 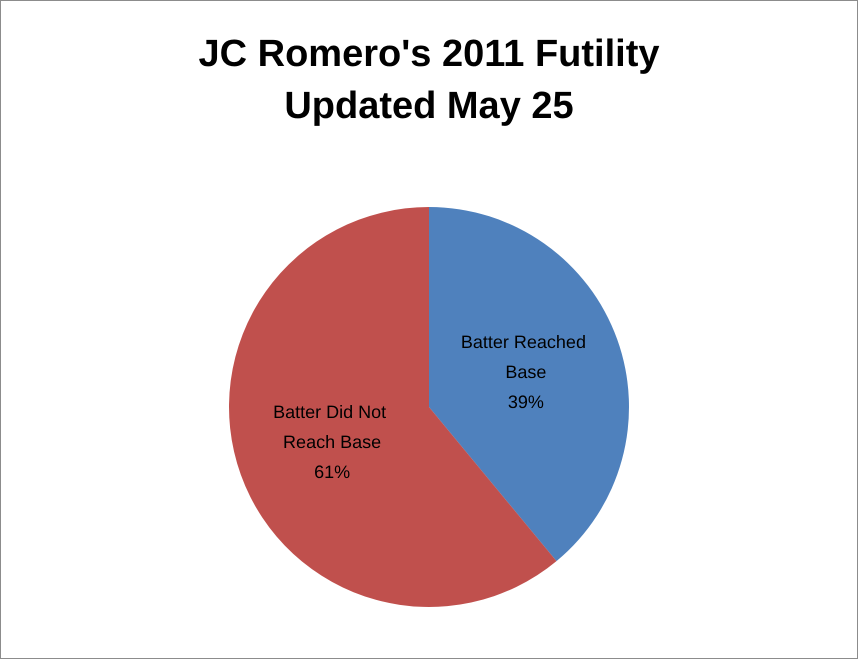 I want to click on slice-label: Batter Did Not Reach Base, so click(x=332, y=427).